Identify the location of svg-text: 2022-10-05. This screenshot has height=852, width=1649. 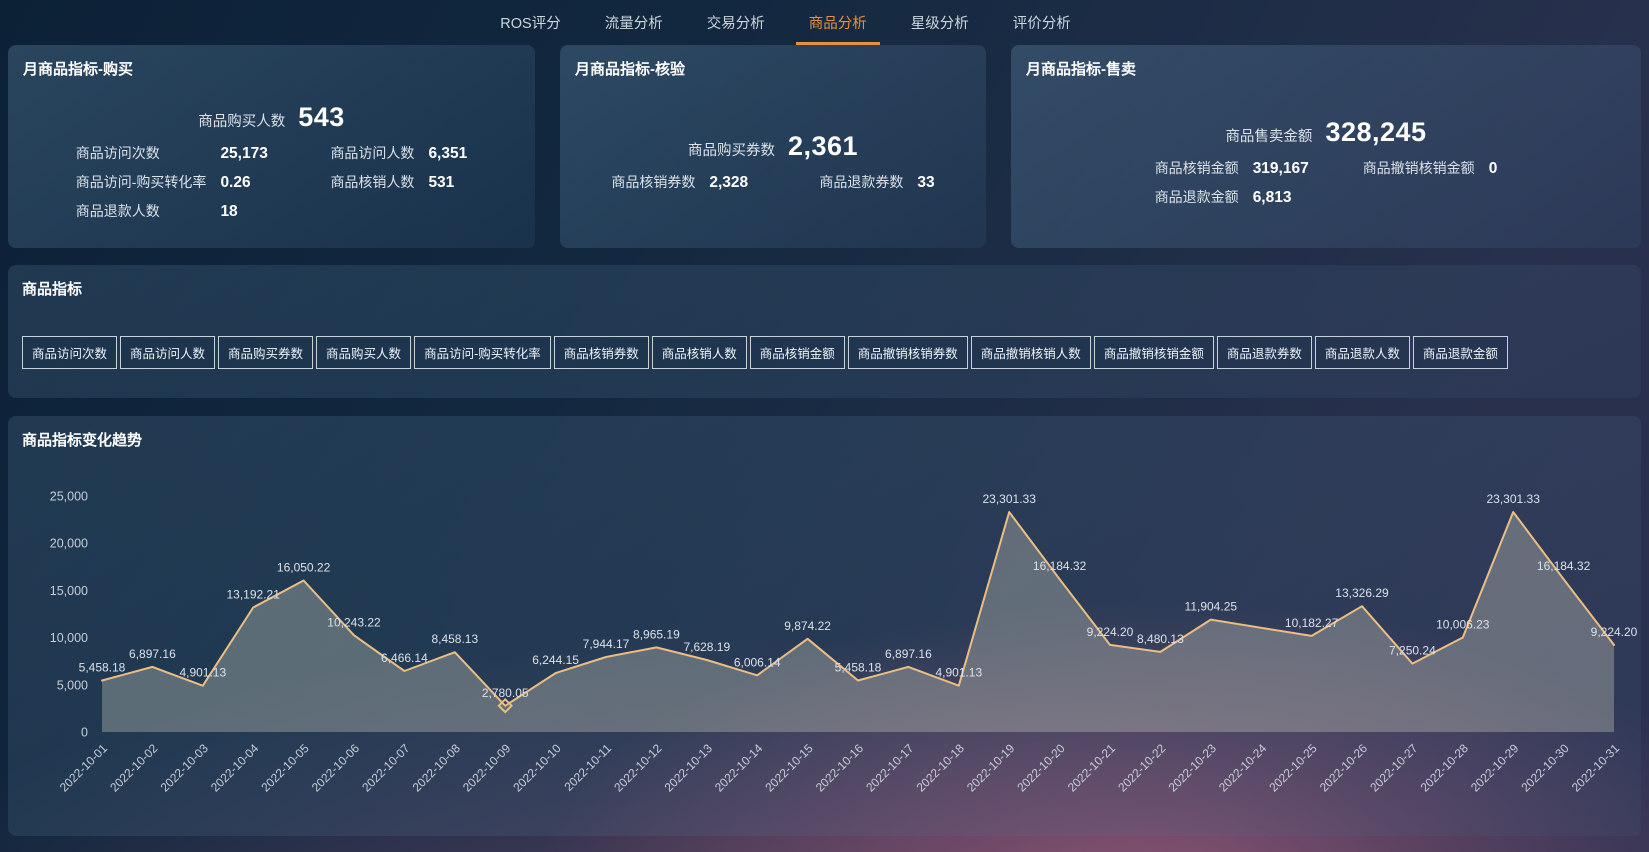
(285, 768).